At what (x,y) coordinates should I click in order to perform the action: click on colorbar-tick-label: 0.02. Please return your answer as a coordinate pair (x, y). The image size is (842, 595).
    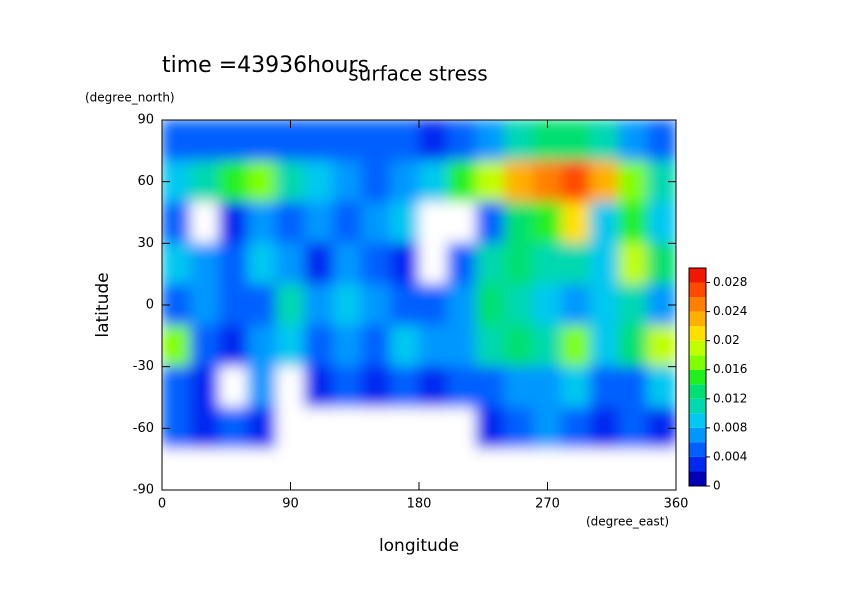
    Looking at the image, I should click on (726, 340).